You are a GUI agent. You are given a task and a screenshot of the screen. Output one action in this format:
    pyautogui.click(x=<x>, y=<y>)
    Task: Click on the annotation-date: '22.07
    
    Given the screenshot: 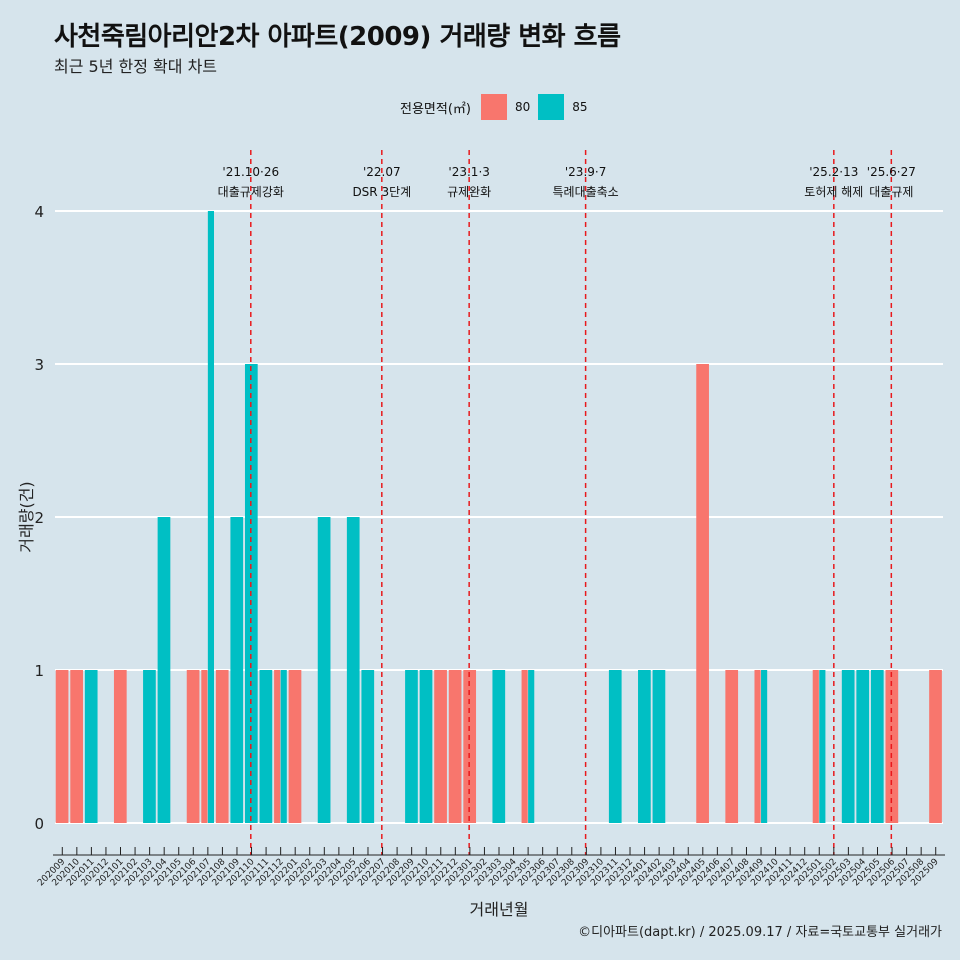 What is the action you would take?
    pyautogui.click(x=382, y=172)
    